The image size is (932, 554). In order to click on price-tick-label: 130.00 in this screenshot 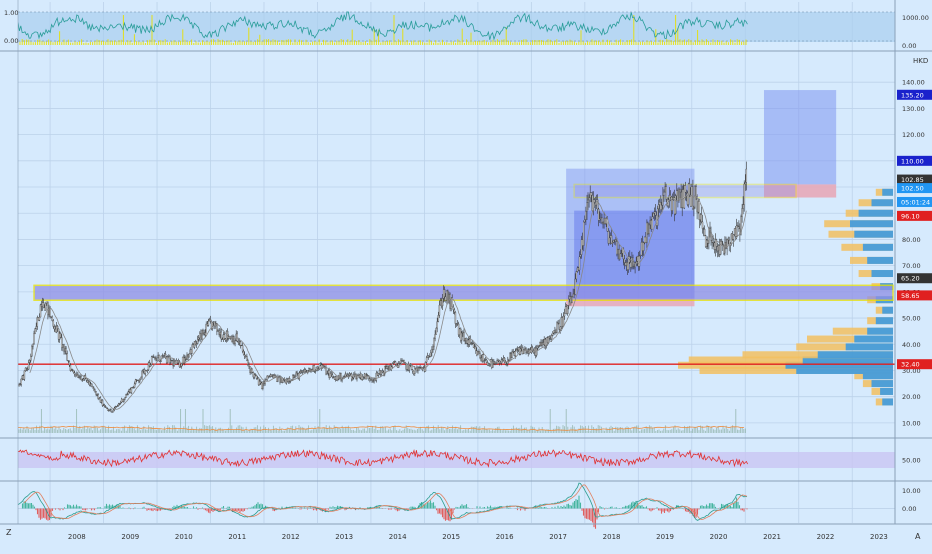, I will do `click(913, 109)`.